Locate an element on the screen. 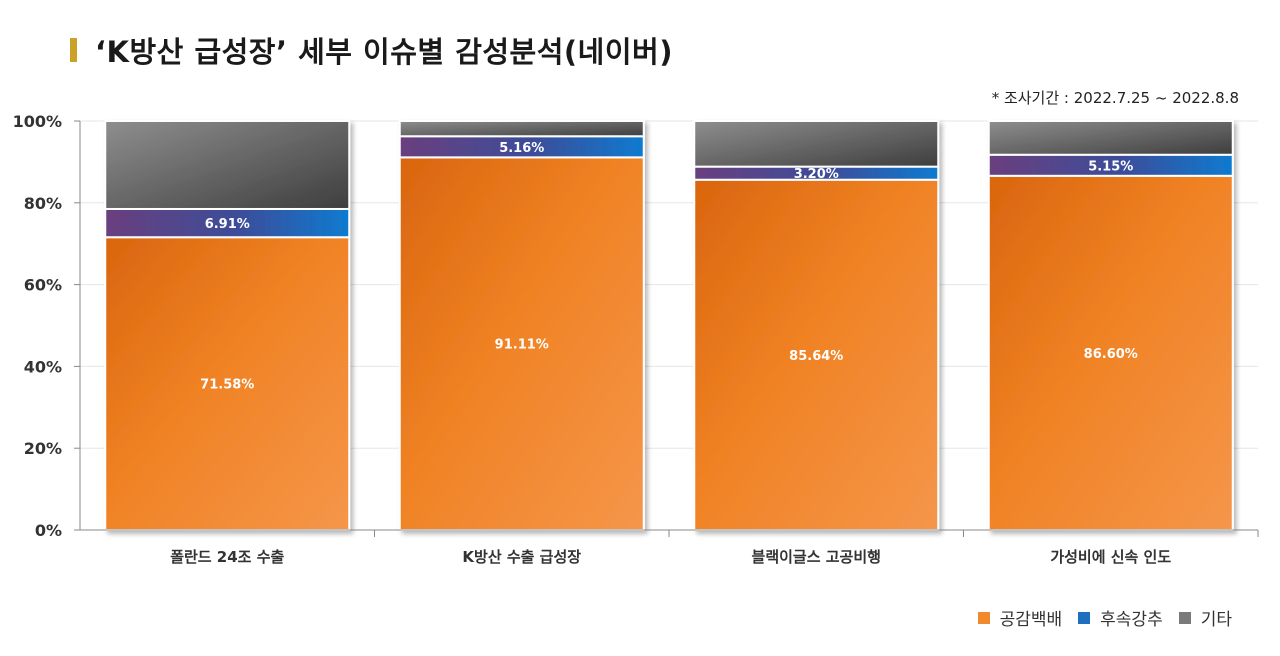  x-tick-label: K방산 수출 급성장 is located at coordinates (521, 557).